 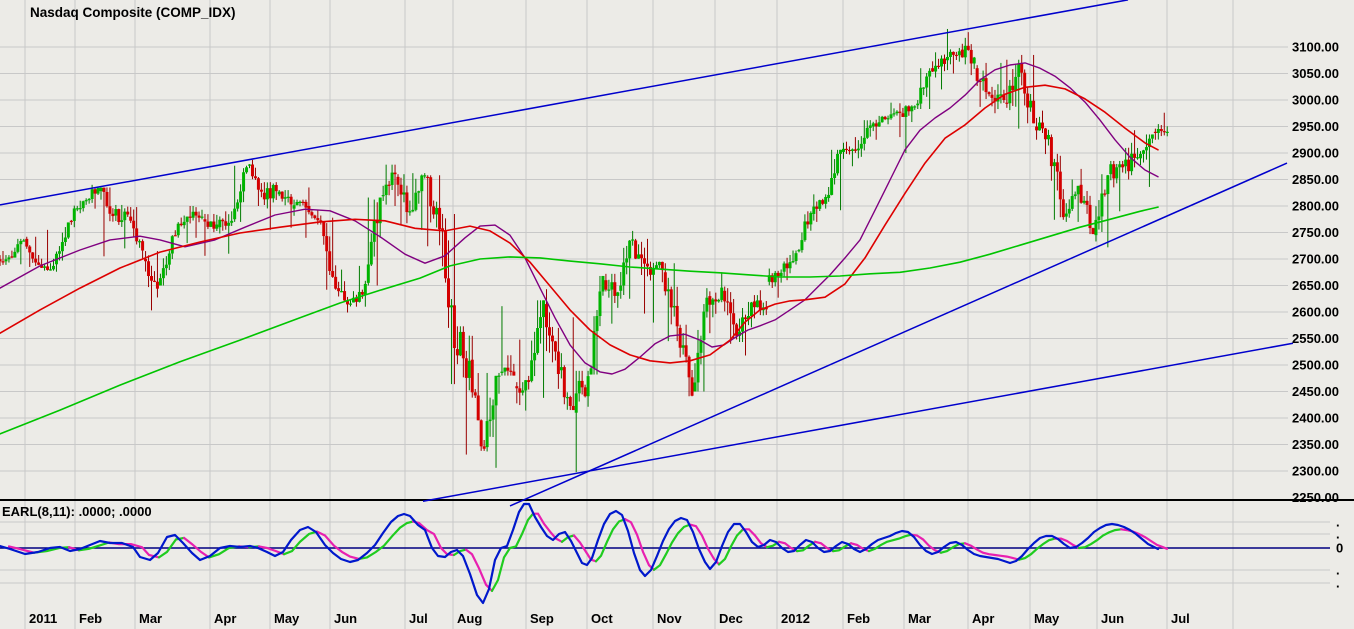 I want to click on svg-text: 2900.00, so click(x=1315, y=153).